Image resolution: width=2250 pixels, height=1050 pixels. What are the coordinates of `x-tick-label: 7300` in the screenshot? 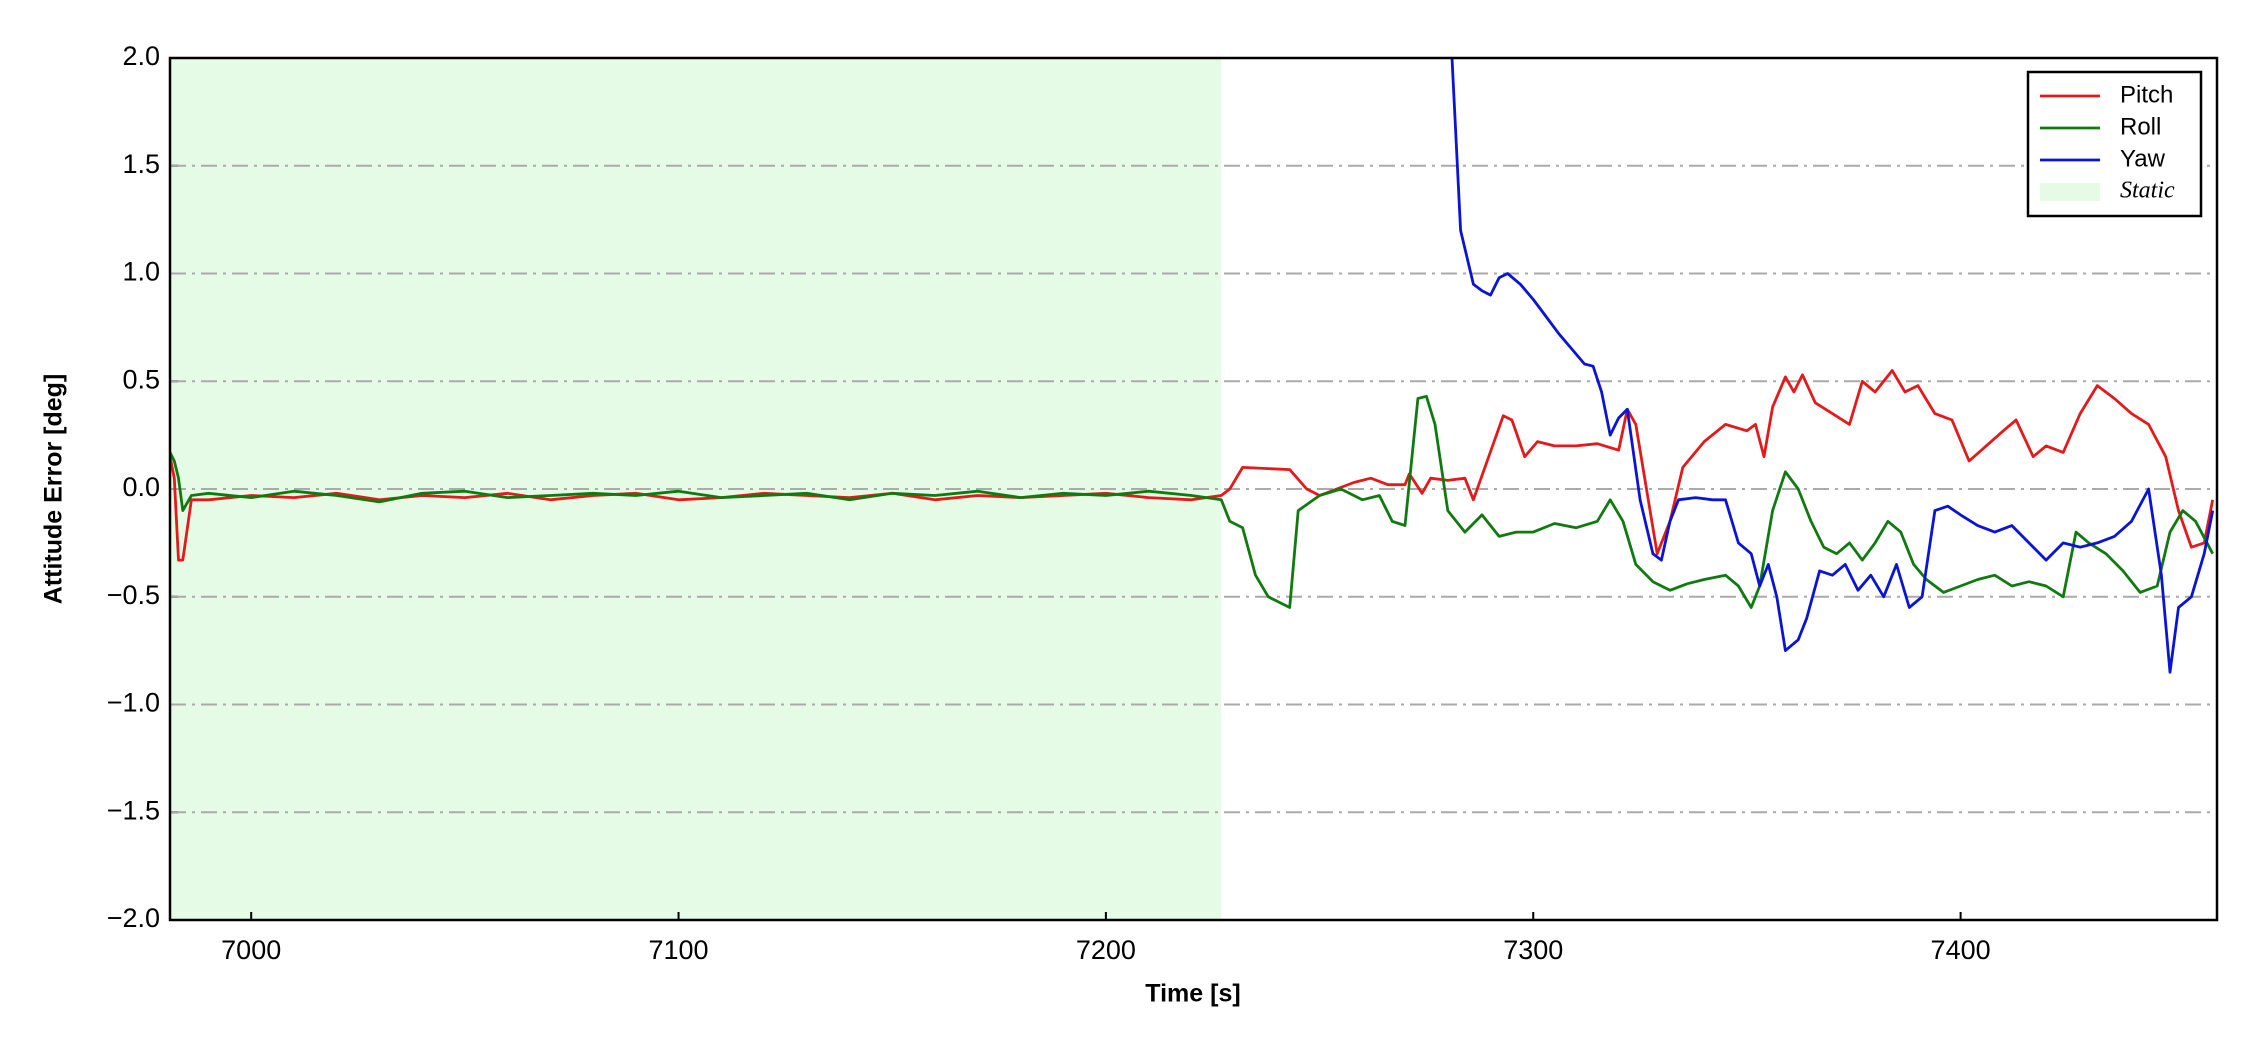 It's located at (1533, 950).